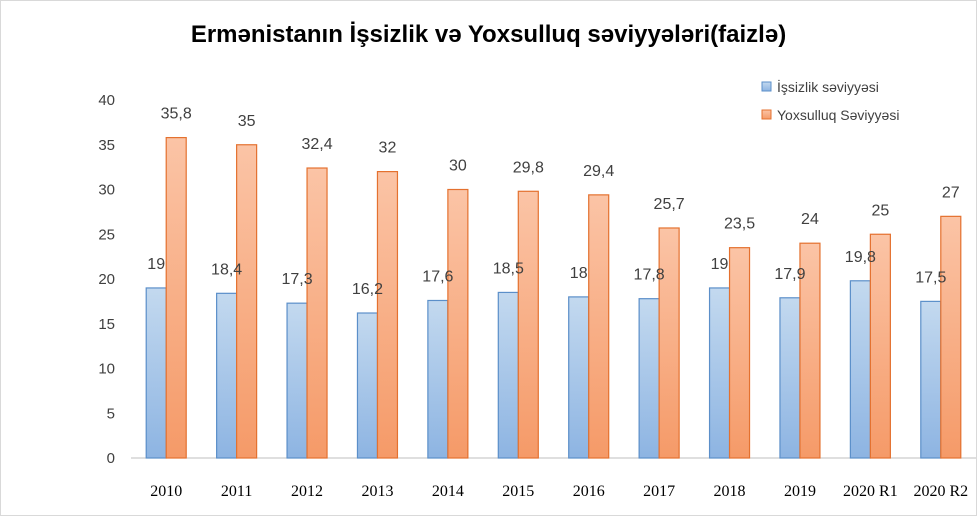 This screenshot has width=977, height=516. I want to click on x-tick-label-3: 2013, so click(377, 491).